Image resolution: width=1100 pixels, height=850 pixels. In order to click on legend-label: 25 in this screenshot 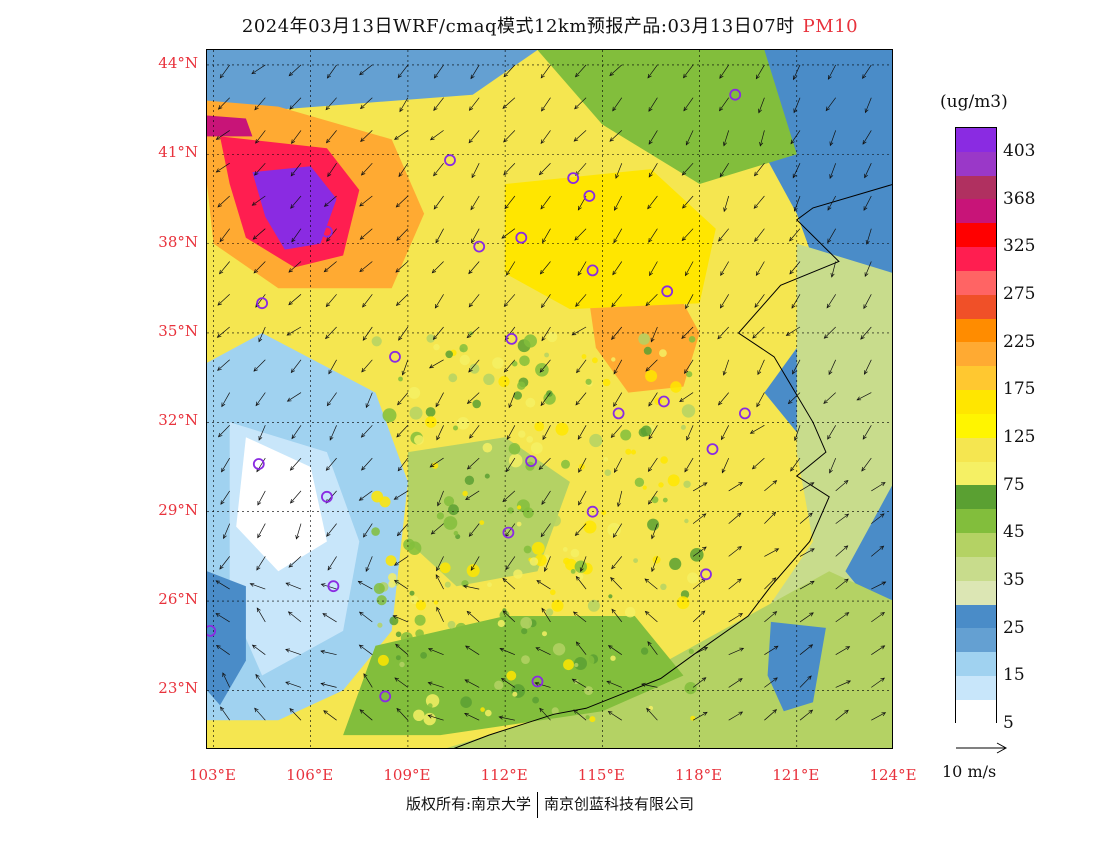, I will do `click(1014, 627)`.